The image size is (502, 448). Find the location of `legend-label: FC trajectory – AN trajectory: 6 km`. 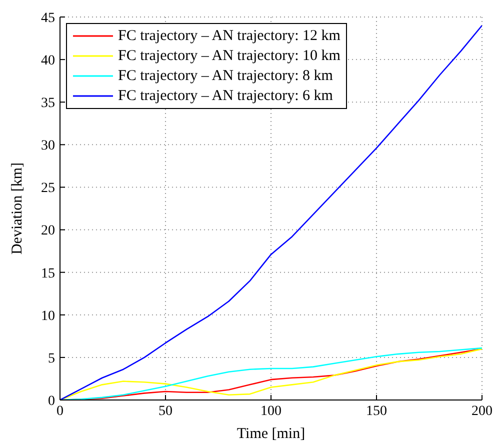

legend-label: FC trajectory – AN trajectory: 6 km is located at coordinates (225, 96).